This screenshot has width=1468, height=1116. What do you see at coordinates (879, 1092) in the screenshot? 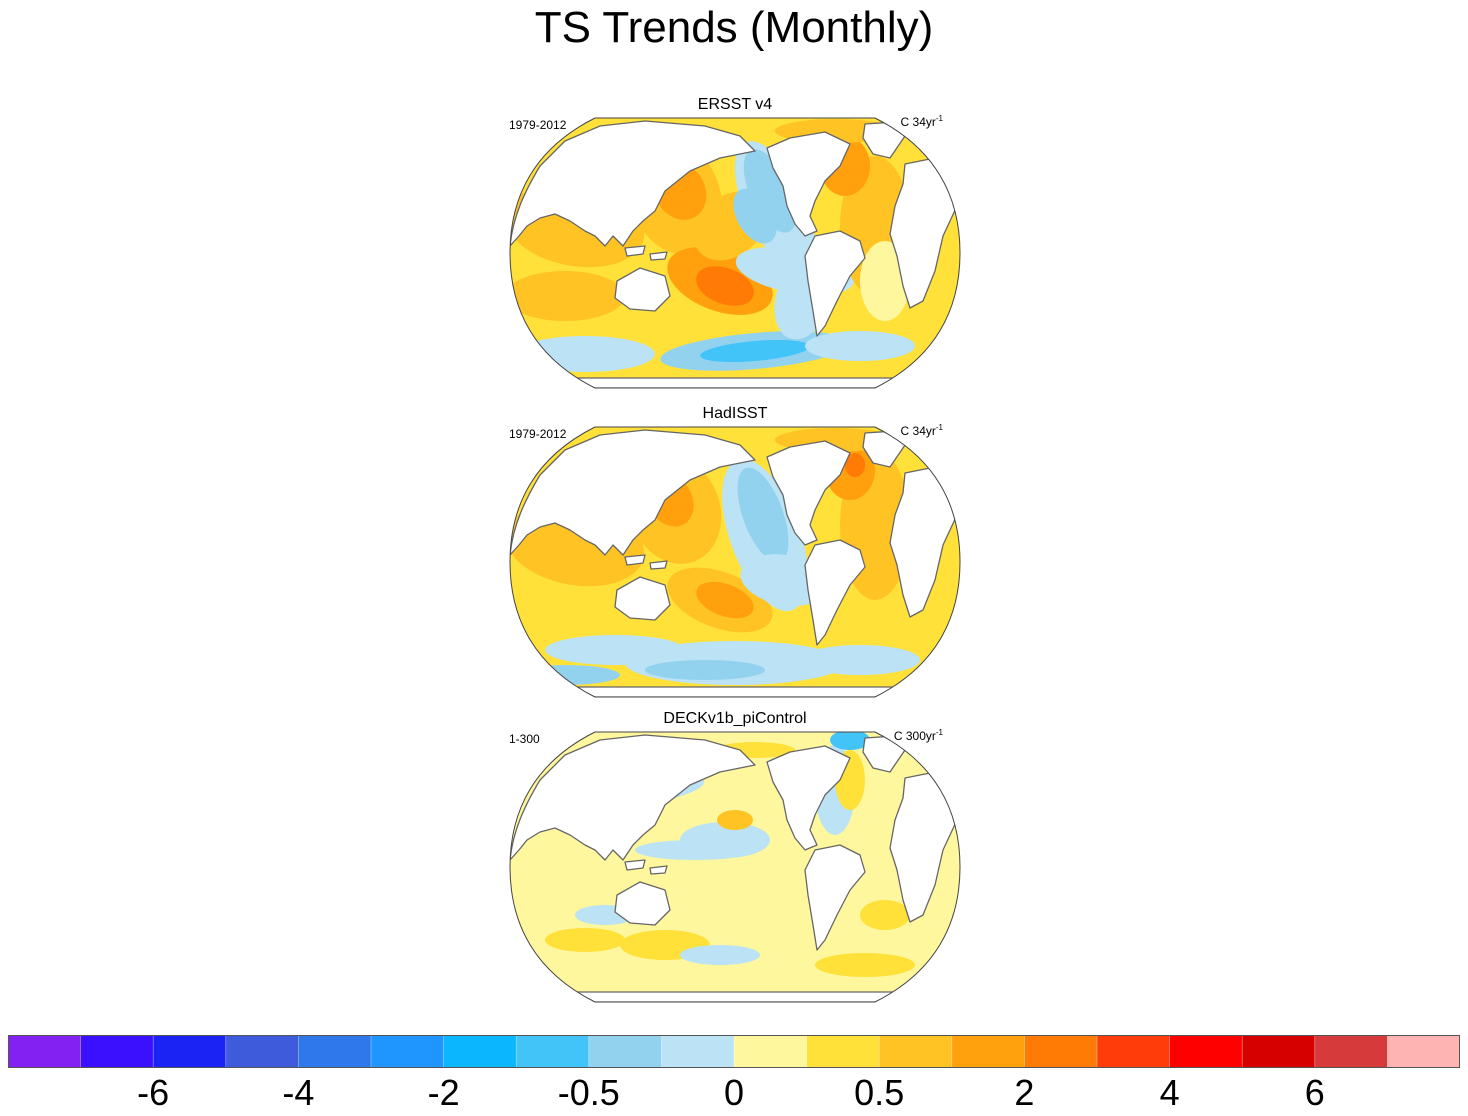
I see `colorbar-tick-label: 0.5` at bounding box center [879, 1092].